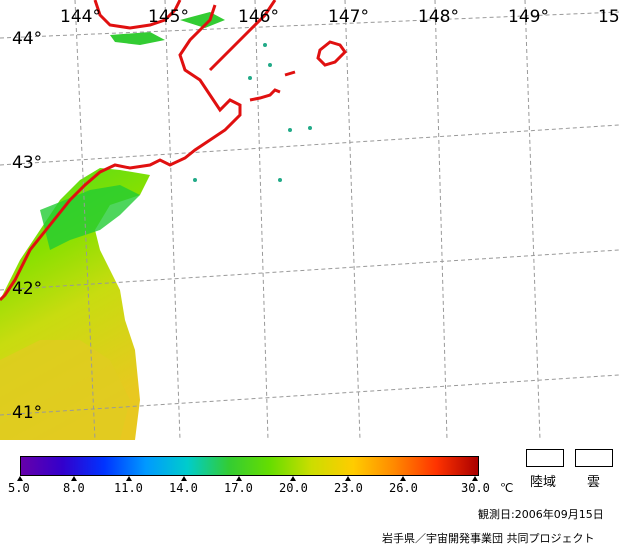 Image resolution: width=619 pixels, height=546 pixels. What do you see at coordinates (594, 458) in the screenshot?
I see `cloud-legend-swatch` at bounding box center [594, 458].